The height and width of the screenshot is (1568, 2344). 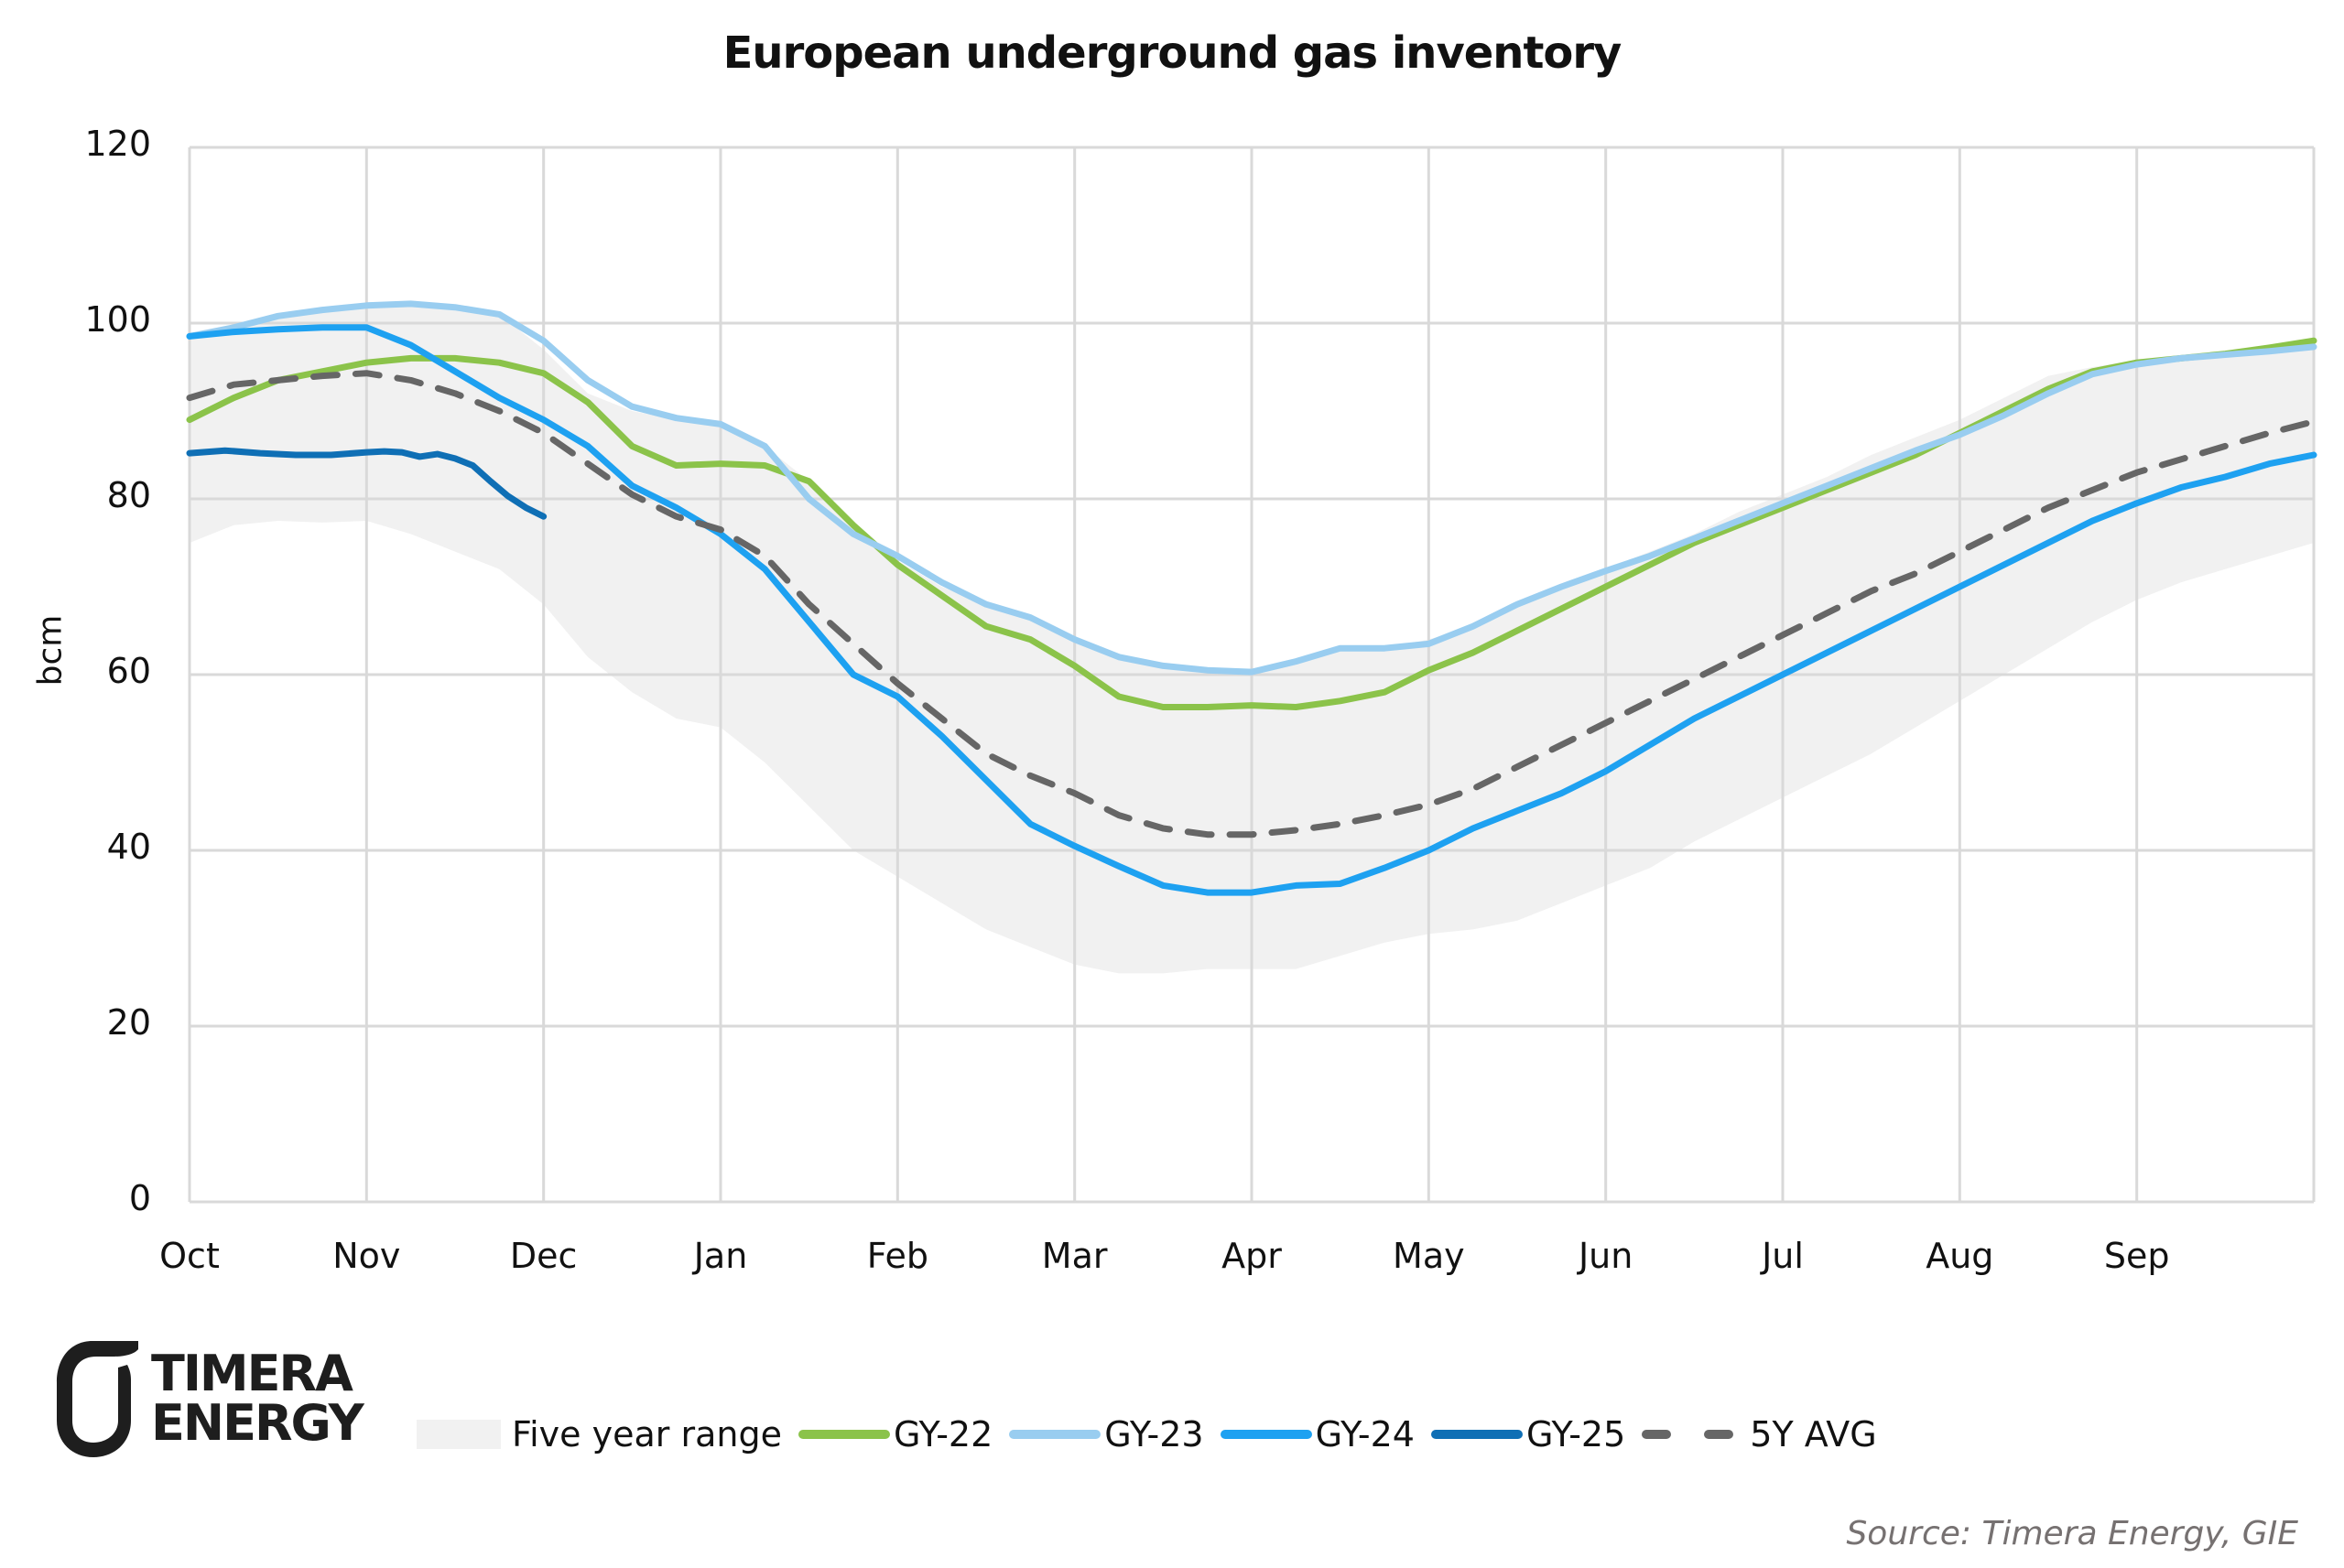 I want to click on legend-item-five-year-range: Five year range, so click(x=599, y=1434).